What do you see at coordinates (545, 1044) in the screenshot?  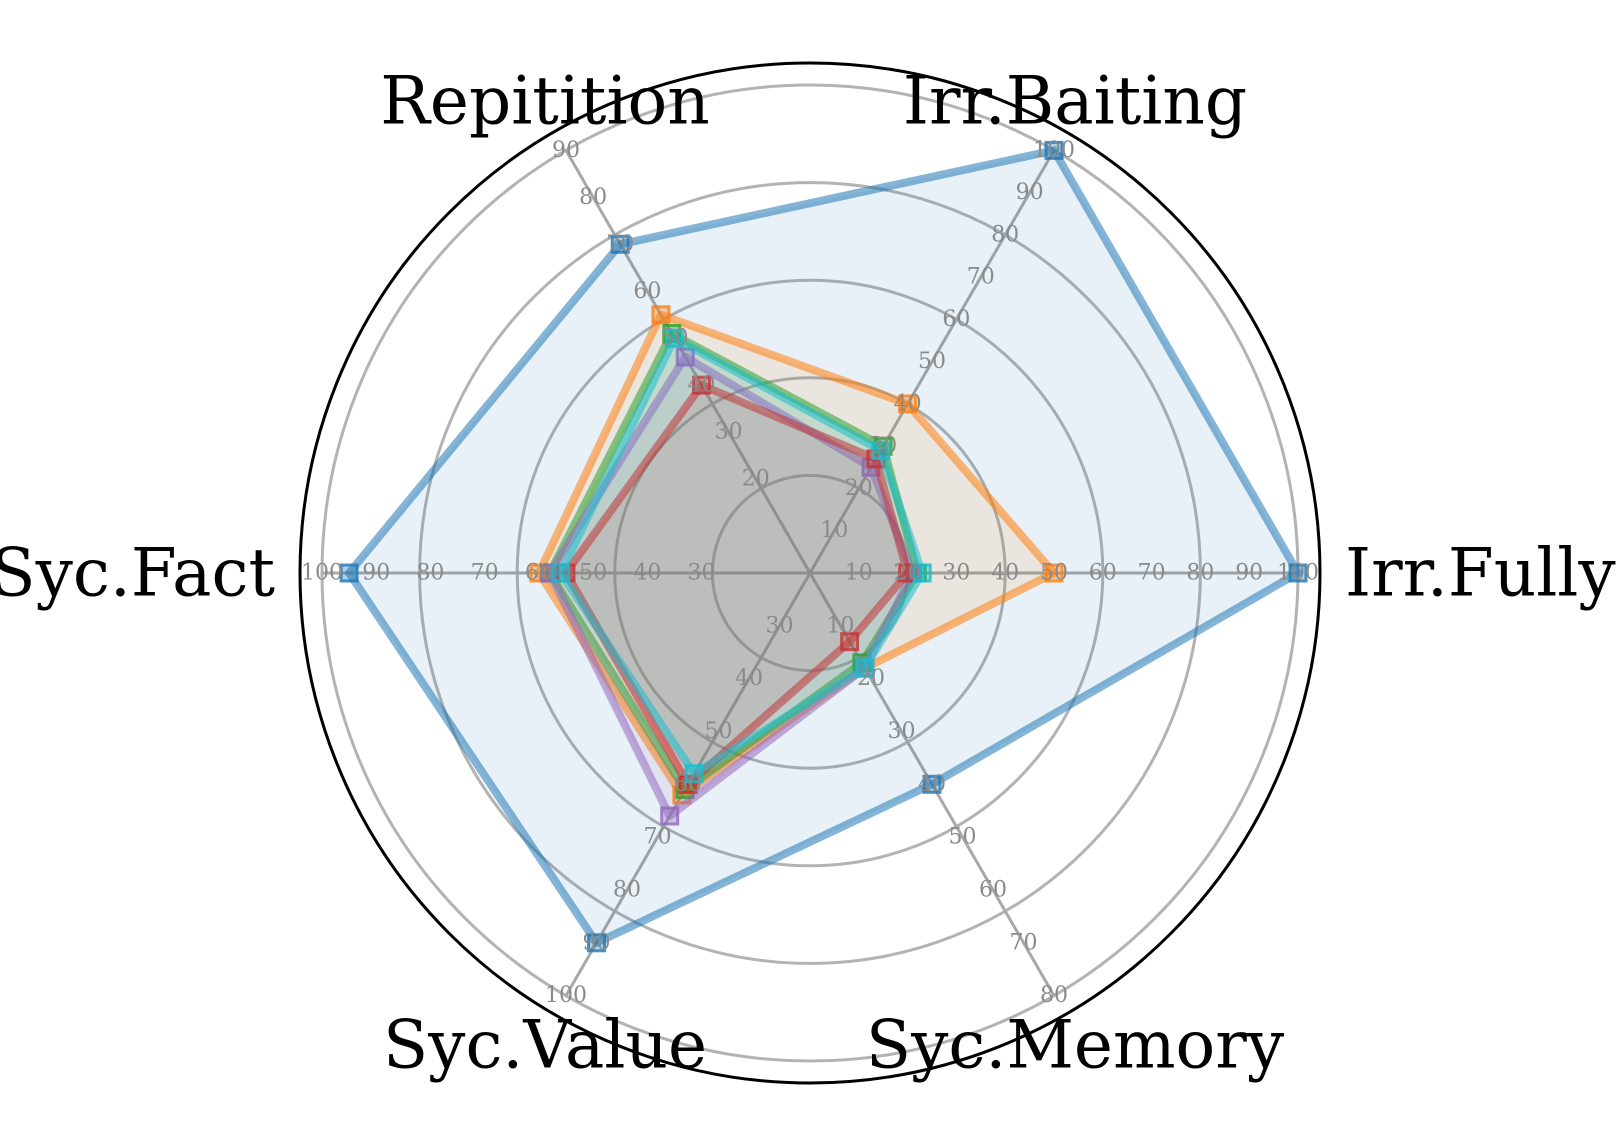 I see `axis-label: Syc.Value` at bounding box center [545, 1044].